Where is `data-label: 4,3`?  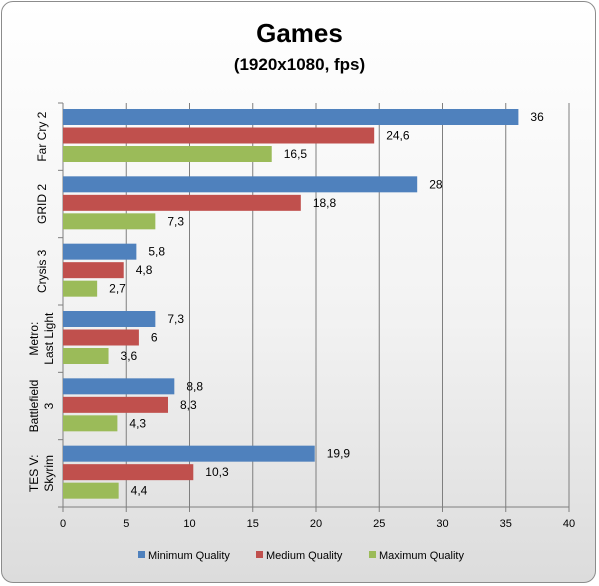 data-label: 4,3 is located at coordinates (137, 423).